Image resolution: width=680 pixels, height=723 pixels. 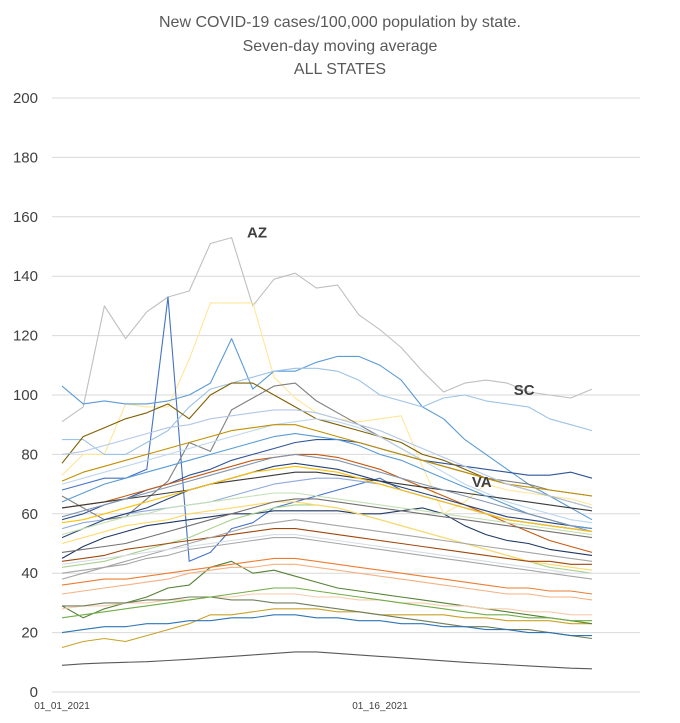 What do you see at coordinates (29, 514) in the screenshot?
I see `y-tick-label: 60` at bounding box center [29, 514].